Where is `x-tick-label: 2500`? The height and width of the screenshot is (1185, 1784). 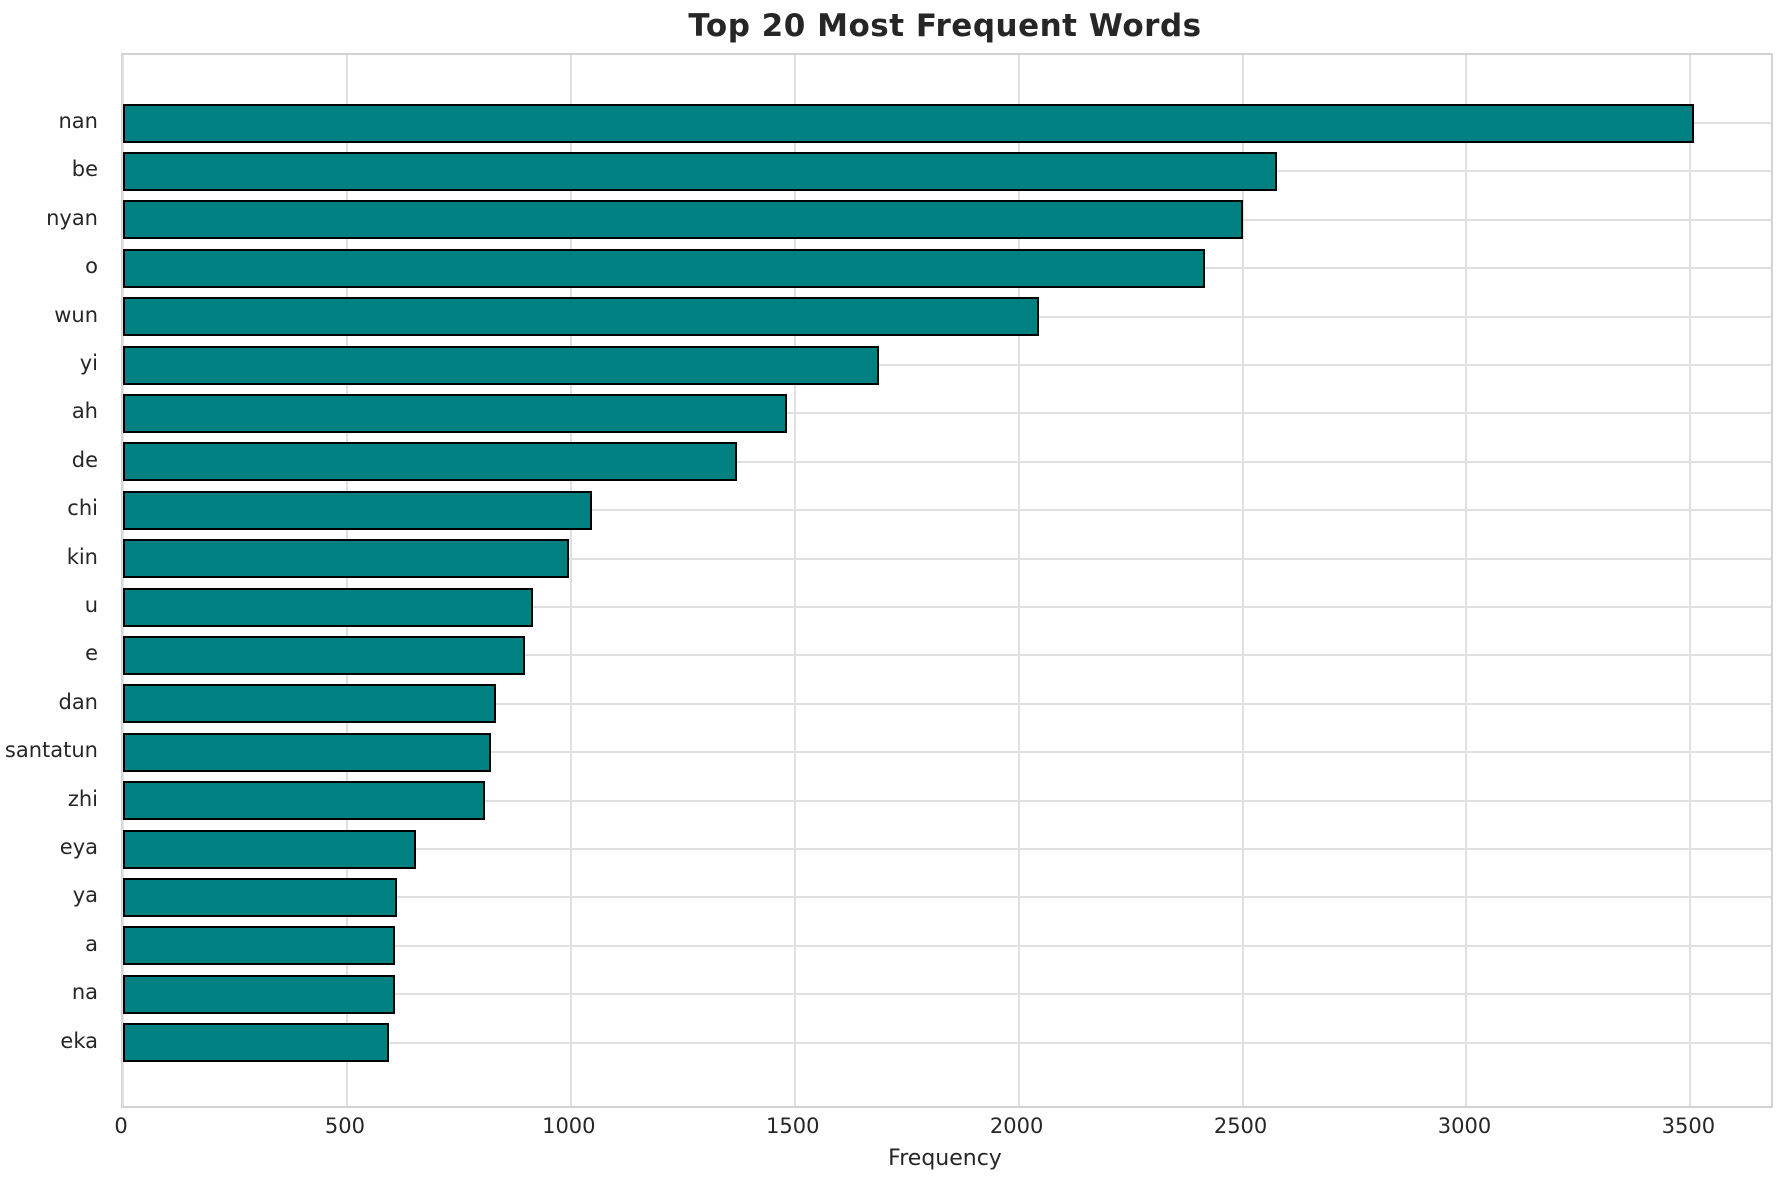 x-tick-label: 2500 is located at coordinates (1240, 1126).